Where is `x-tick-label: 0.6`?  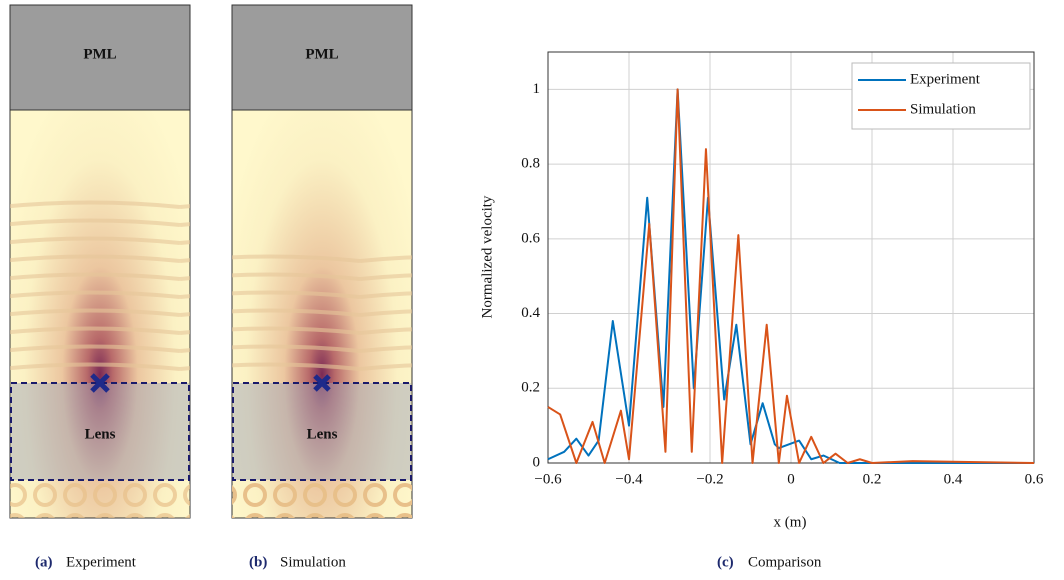
x-tick-label: 0.6 is located at coordinates (1034, 479).